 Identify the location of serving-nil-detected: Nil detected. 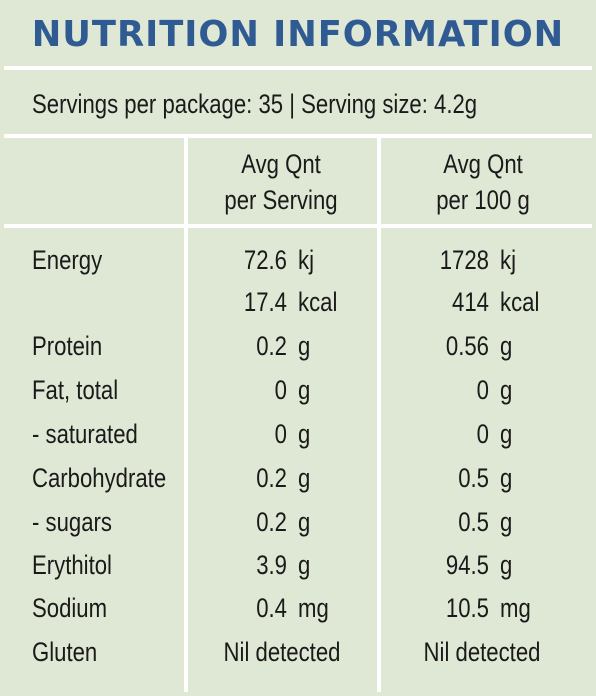
(282, 652).